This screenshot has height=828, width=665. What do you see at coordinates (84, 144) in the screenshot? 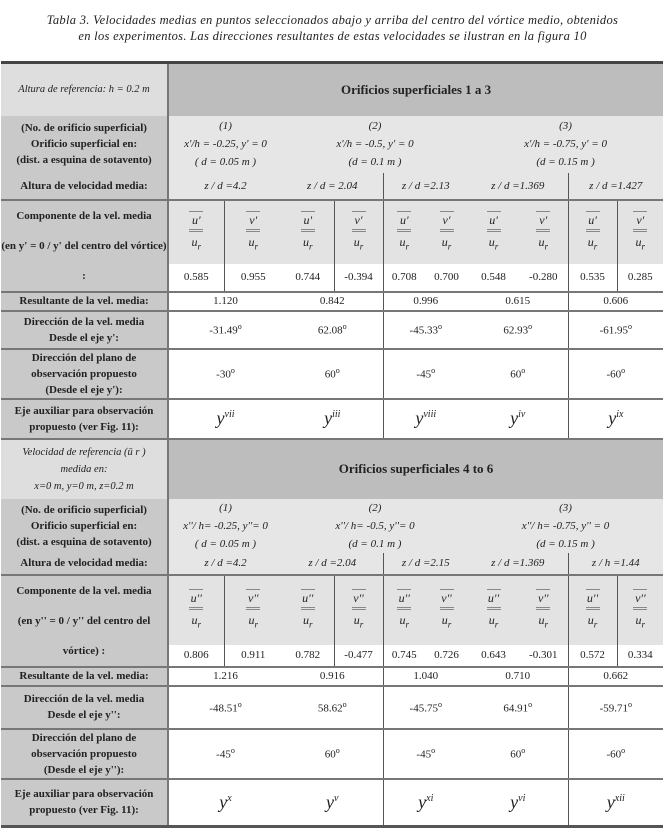
I see `orifice-label-line: Orificio superficial en:` at bounding box center [84, 144].